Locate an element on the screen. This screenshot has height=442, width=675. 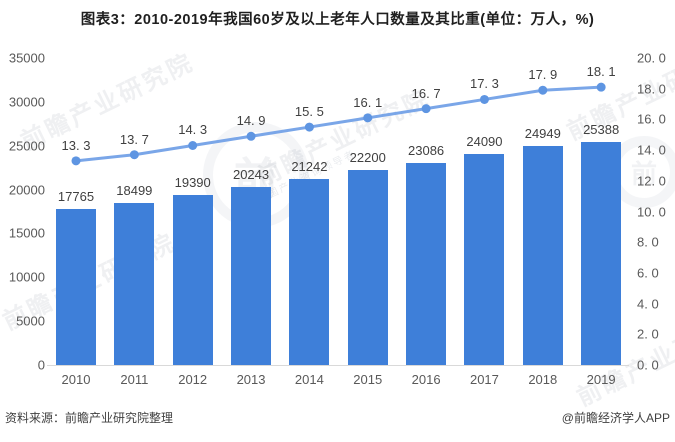
bar-value-label: 24090 is located at coordinates (484, 141).